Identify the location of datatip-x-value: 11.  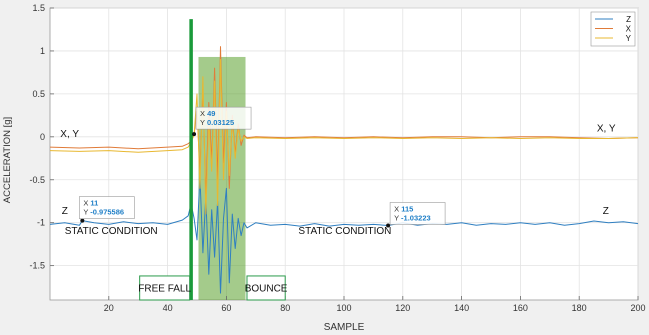
(94, 203).